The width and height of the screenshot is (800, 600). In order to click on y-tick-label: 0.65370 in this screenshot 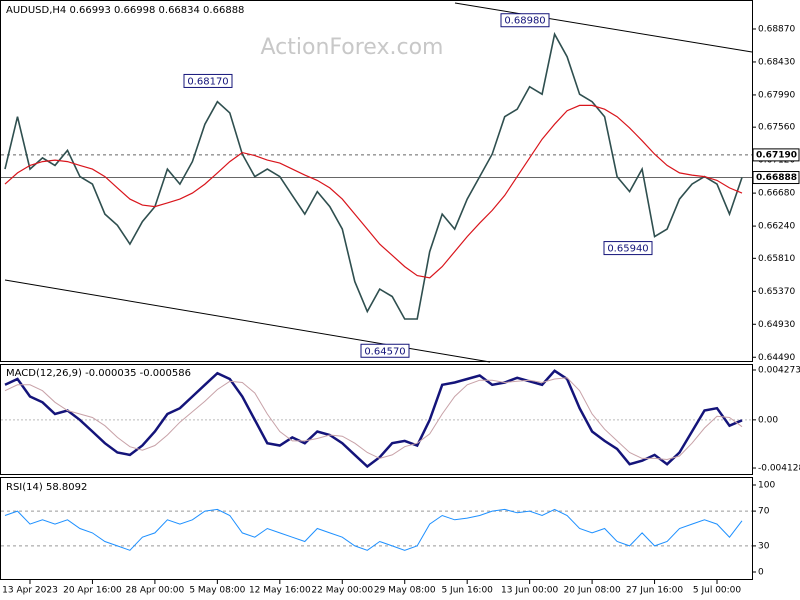, I will do `click(776, 292)`.